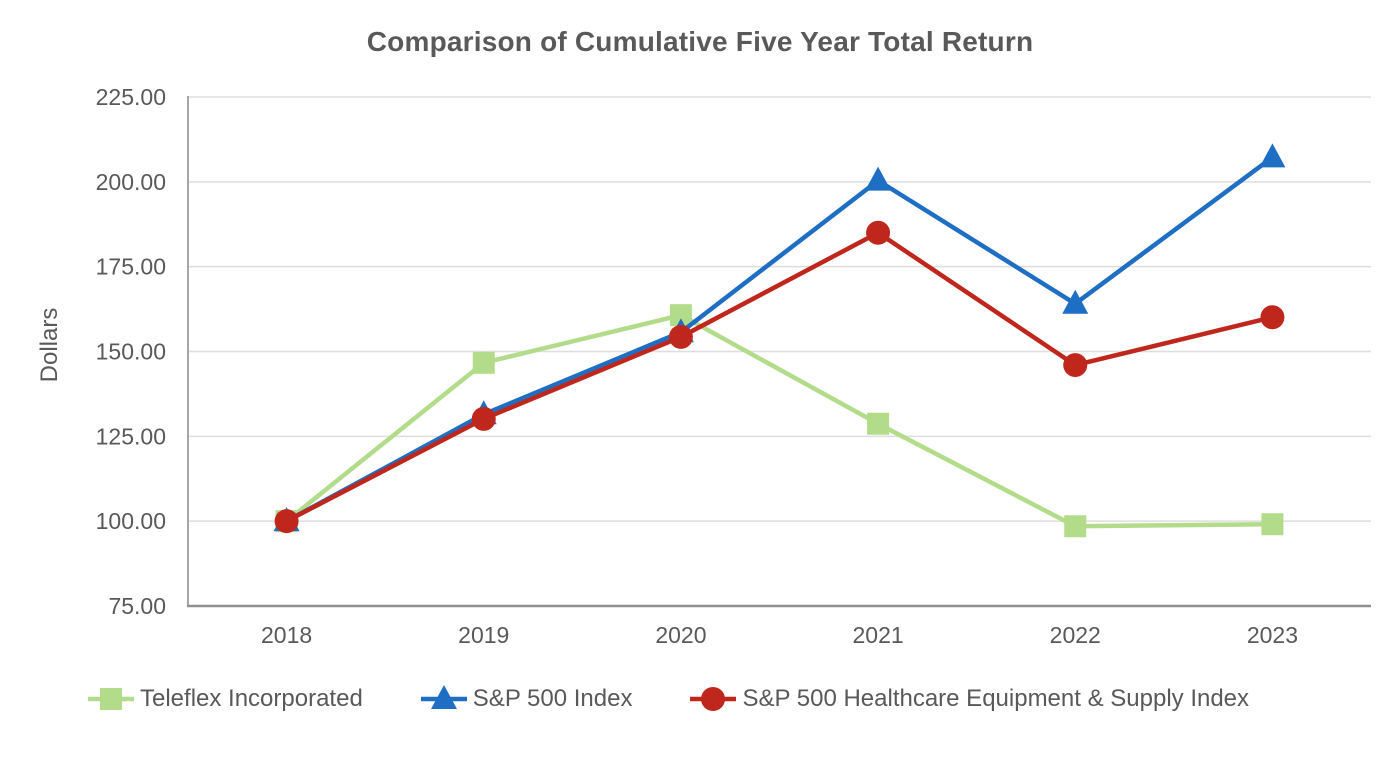 Image resolution: width=1400 pixels, height=760 pixels. I want to click on svg-text: 200.00, so click(131, 182).